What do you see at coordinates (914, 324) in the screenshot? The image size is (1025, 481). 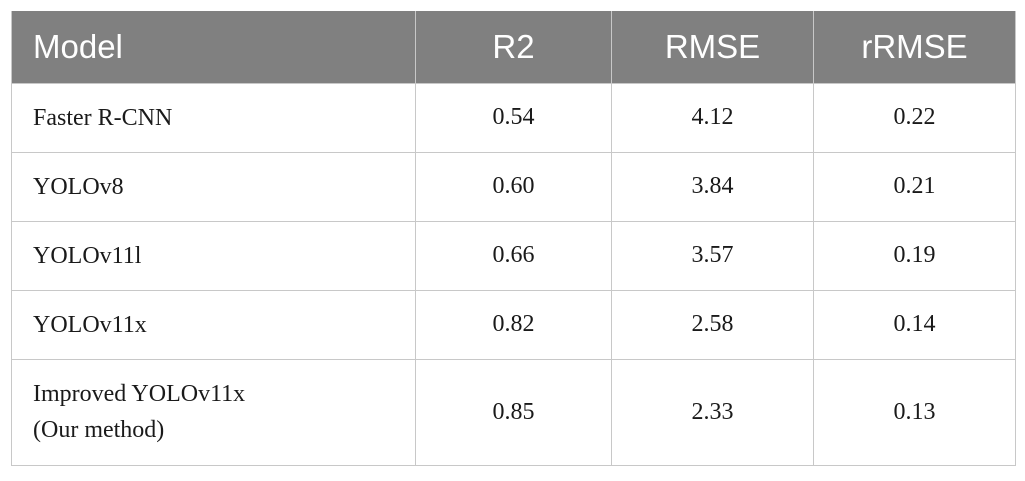 I see `cell-rrmse: 0.14` at bounding box center [914, 324].